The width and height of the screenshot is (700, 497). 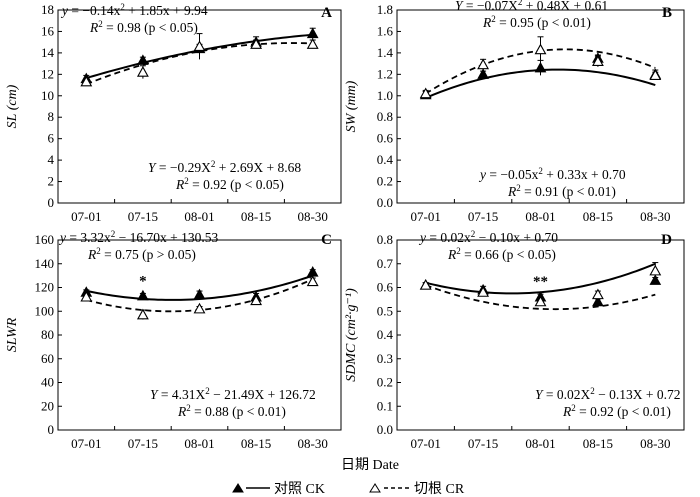 I want to click on y-axis-label: SW (mm), so click(x=351, y=106).